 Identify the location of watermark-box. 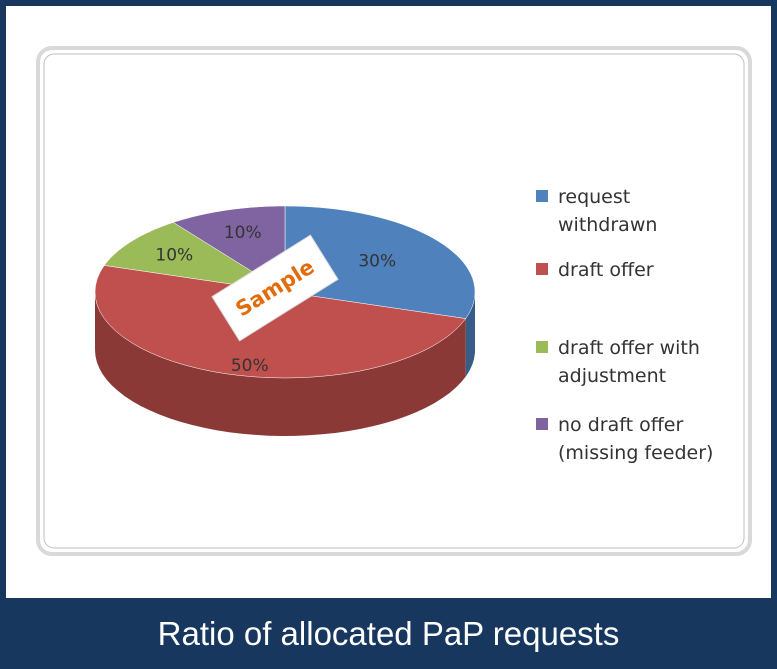
(275, 288).